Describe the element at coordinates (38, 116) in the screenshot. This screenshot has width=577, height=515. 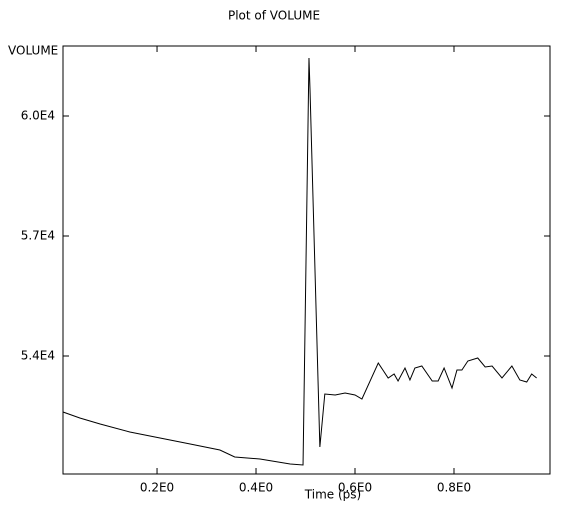
I see `y-tick-label: 6.0E4` at that location.